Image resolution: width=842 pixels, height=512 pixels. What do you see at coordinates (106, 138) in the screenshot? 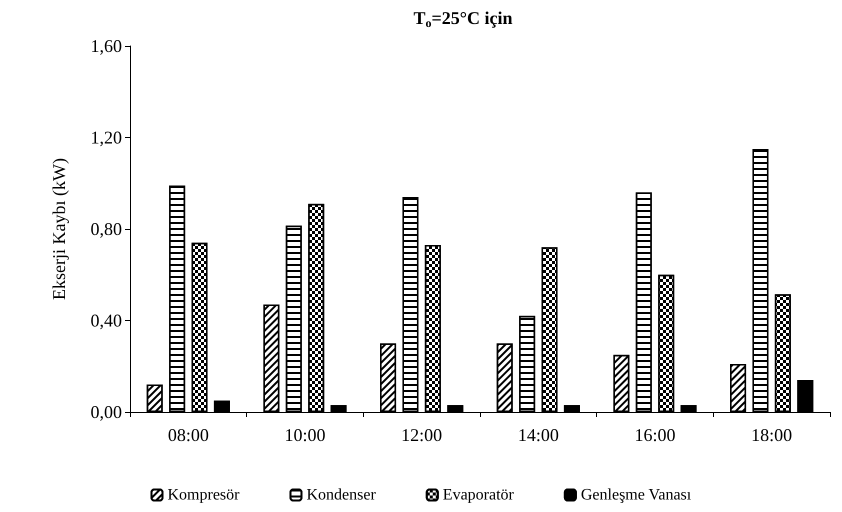
I see `y-tick-label: 1,20` at bounding box center [106, 138].